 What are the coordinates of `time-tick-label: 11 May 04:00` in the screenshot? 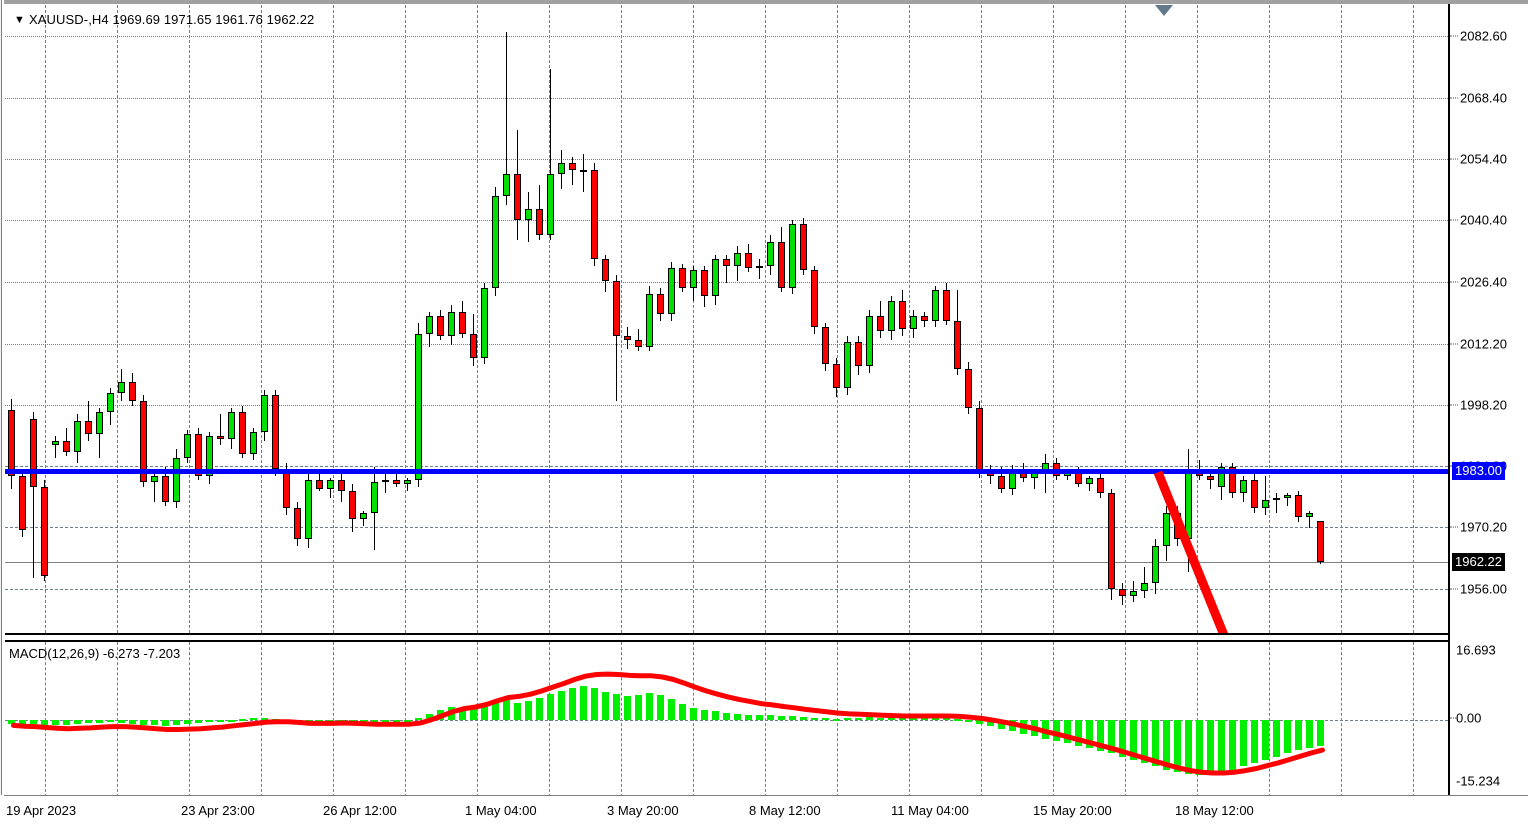 It's located at (930, 810).